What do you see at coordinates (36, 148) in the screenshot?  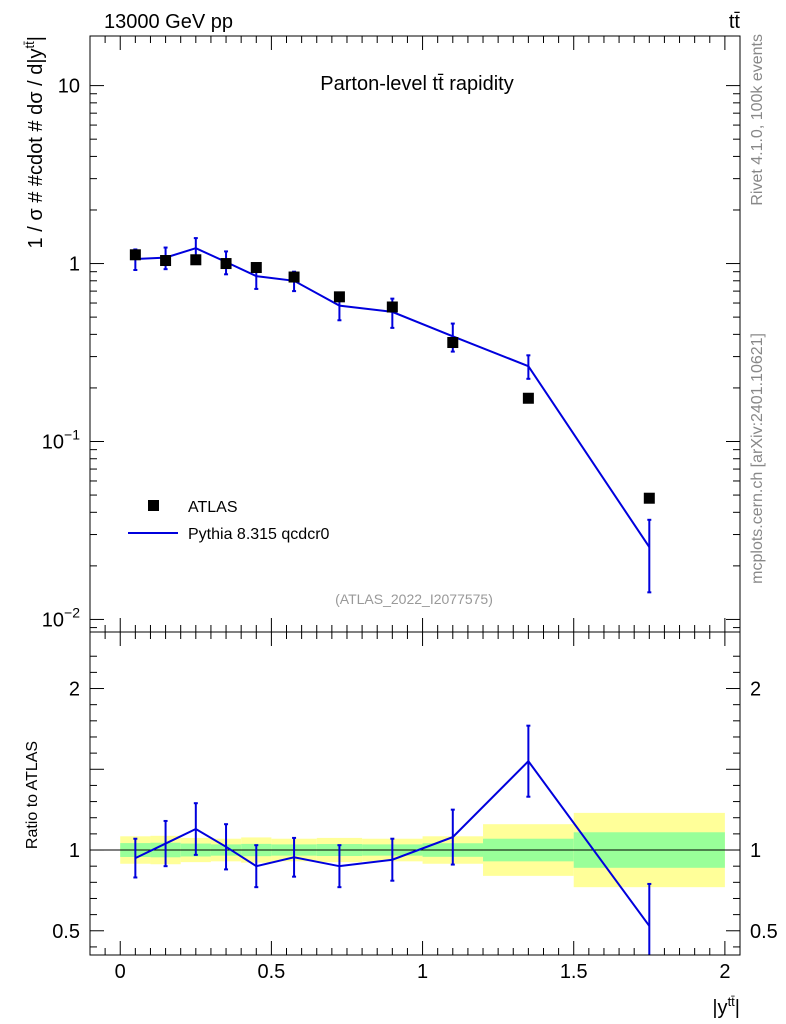 I see `main-y-axis-title-main: 1 / σ # #cdot # dσ / d|y` at bounding box center [36, 148].